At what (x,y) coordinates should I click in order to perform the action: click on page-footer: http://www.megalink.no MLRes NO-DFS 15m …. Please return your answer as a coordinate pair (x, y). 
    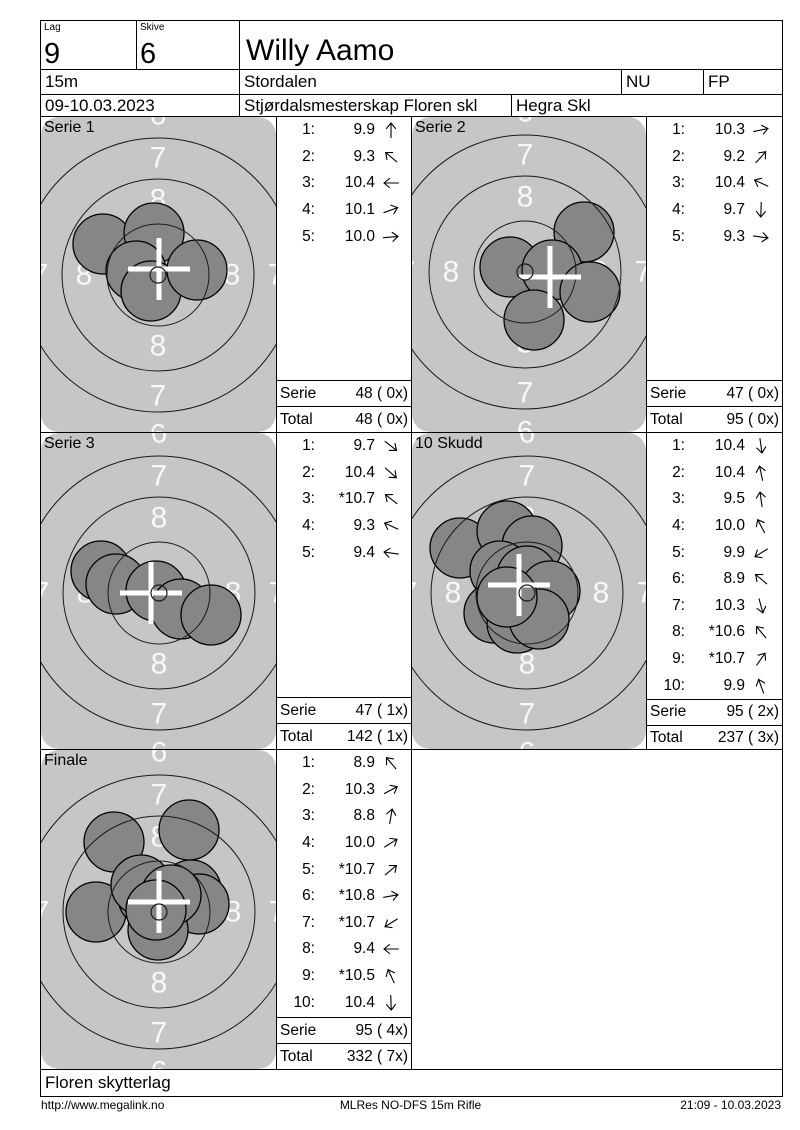
    Looking at the image, I should click on (410, 1106).